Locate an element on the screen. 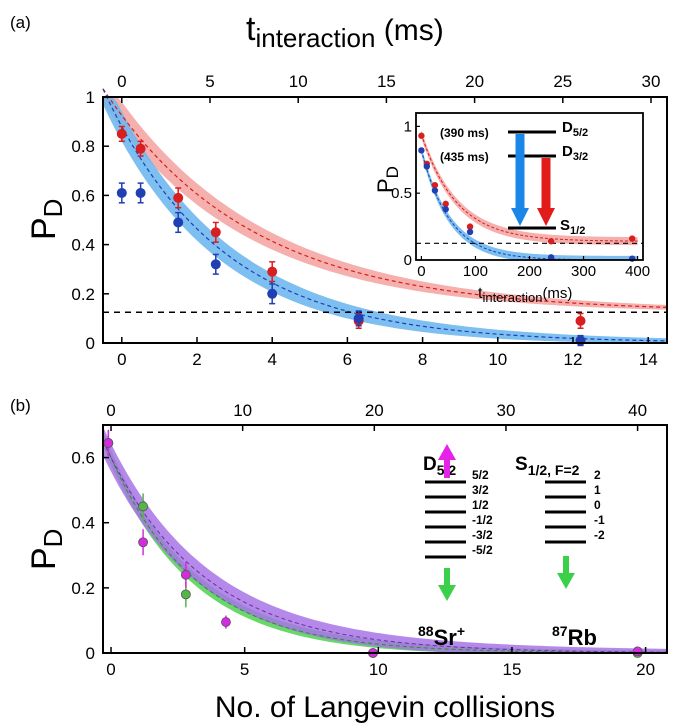 This screenshot has width=690, height=728. y-tick-label: 0.8 is located at coordinates (83, 146).